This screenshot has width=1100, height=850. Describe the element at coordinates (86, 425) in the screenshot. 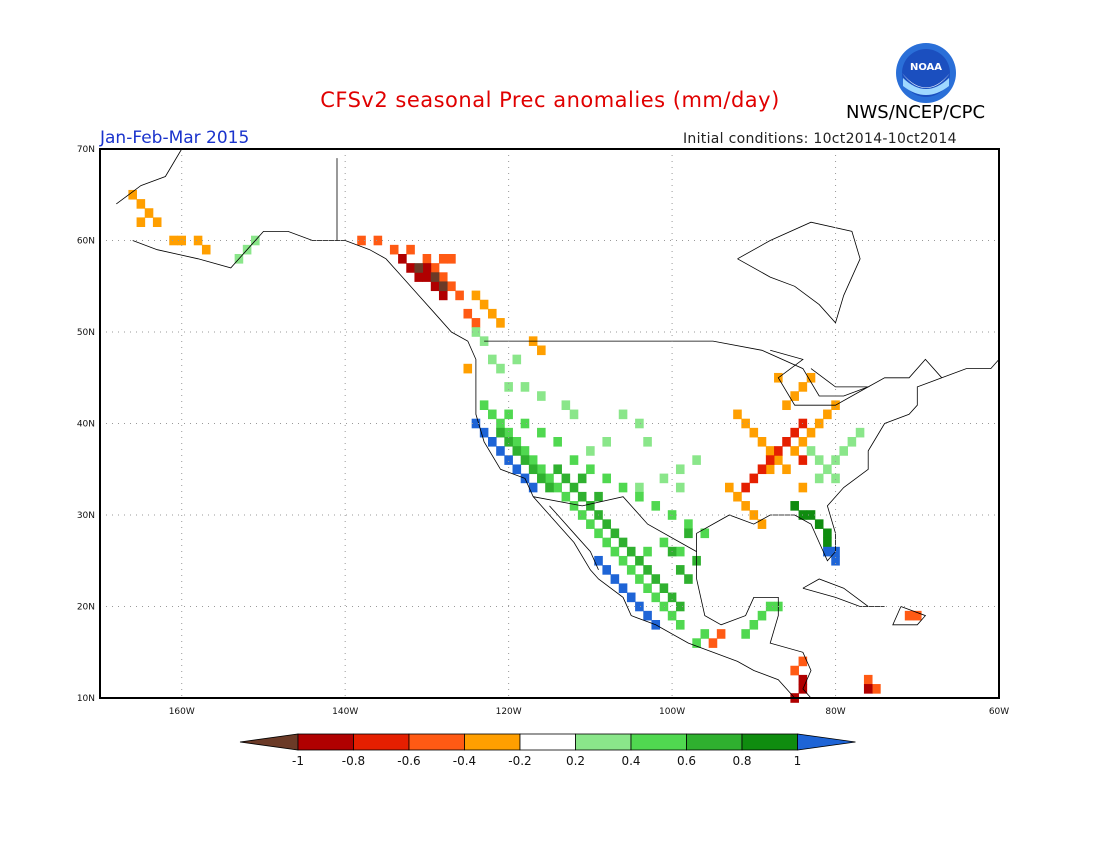

I see `lat-tick-label: 40N` at that location.